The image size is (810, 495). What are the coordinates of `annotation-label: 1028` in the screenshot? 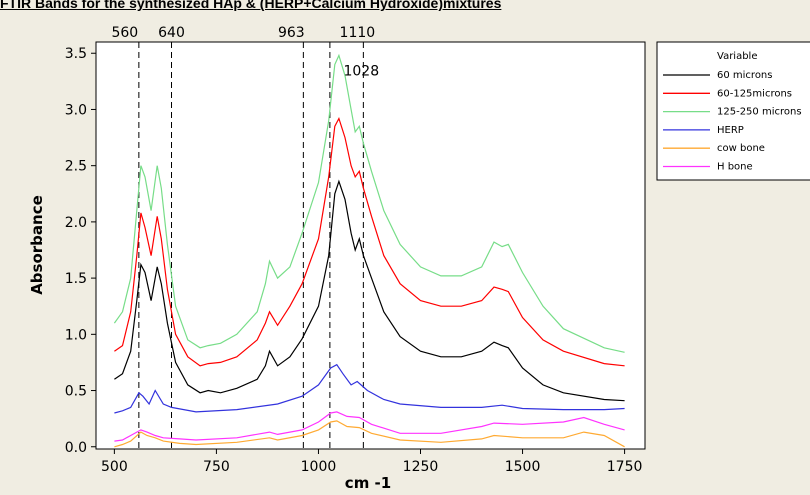 It's located at (361, 72).